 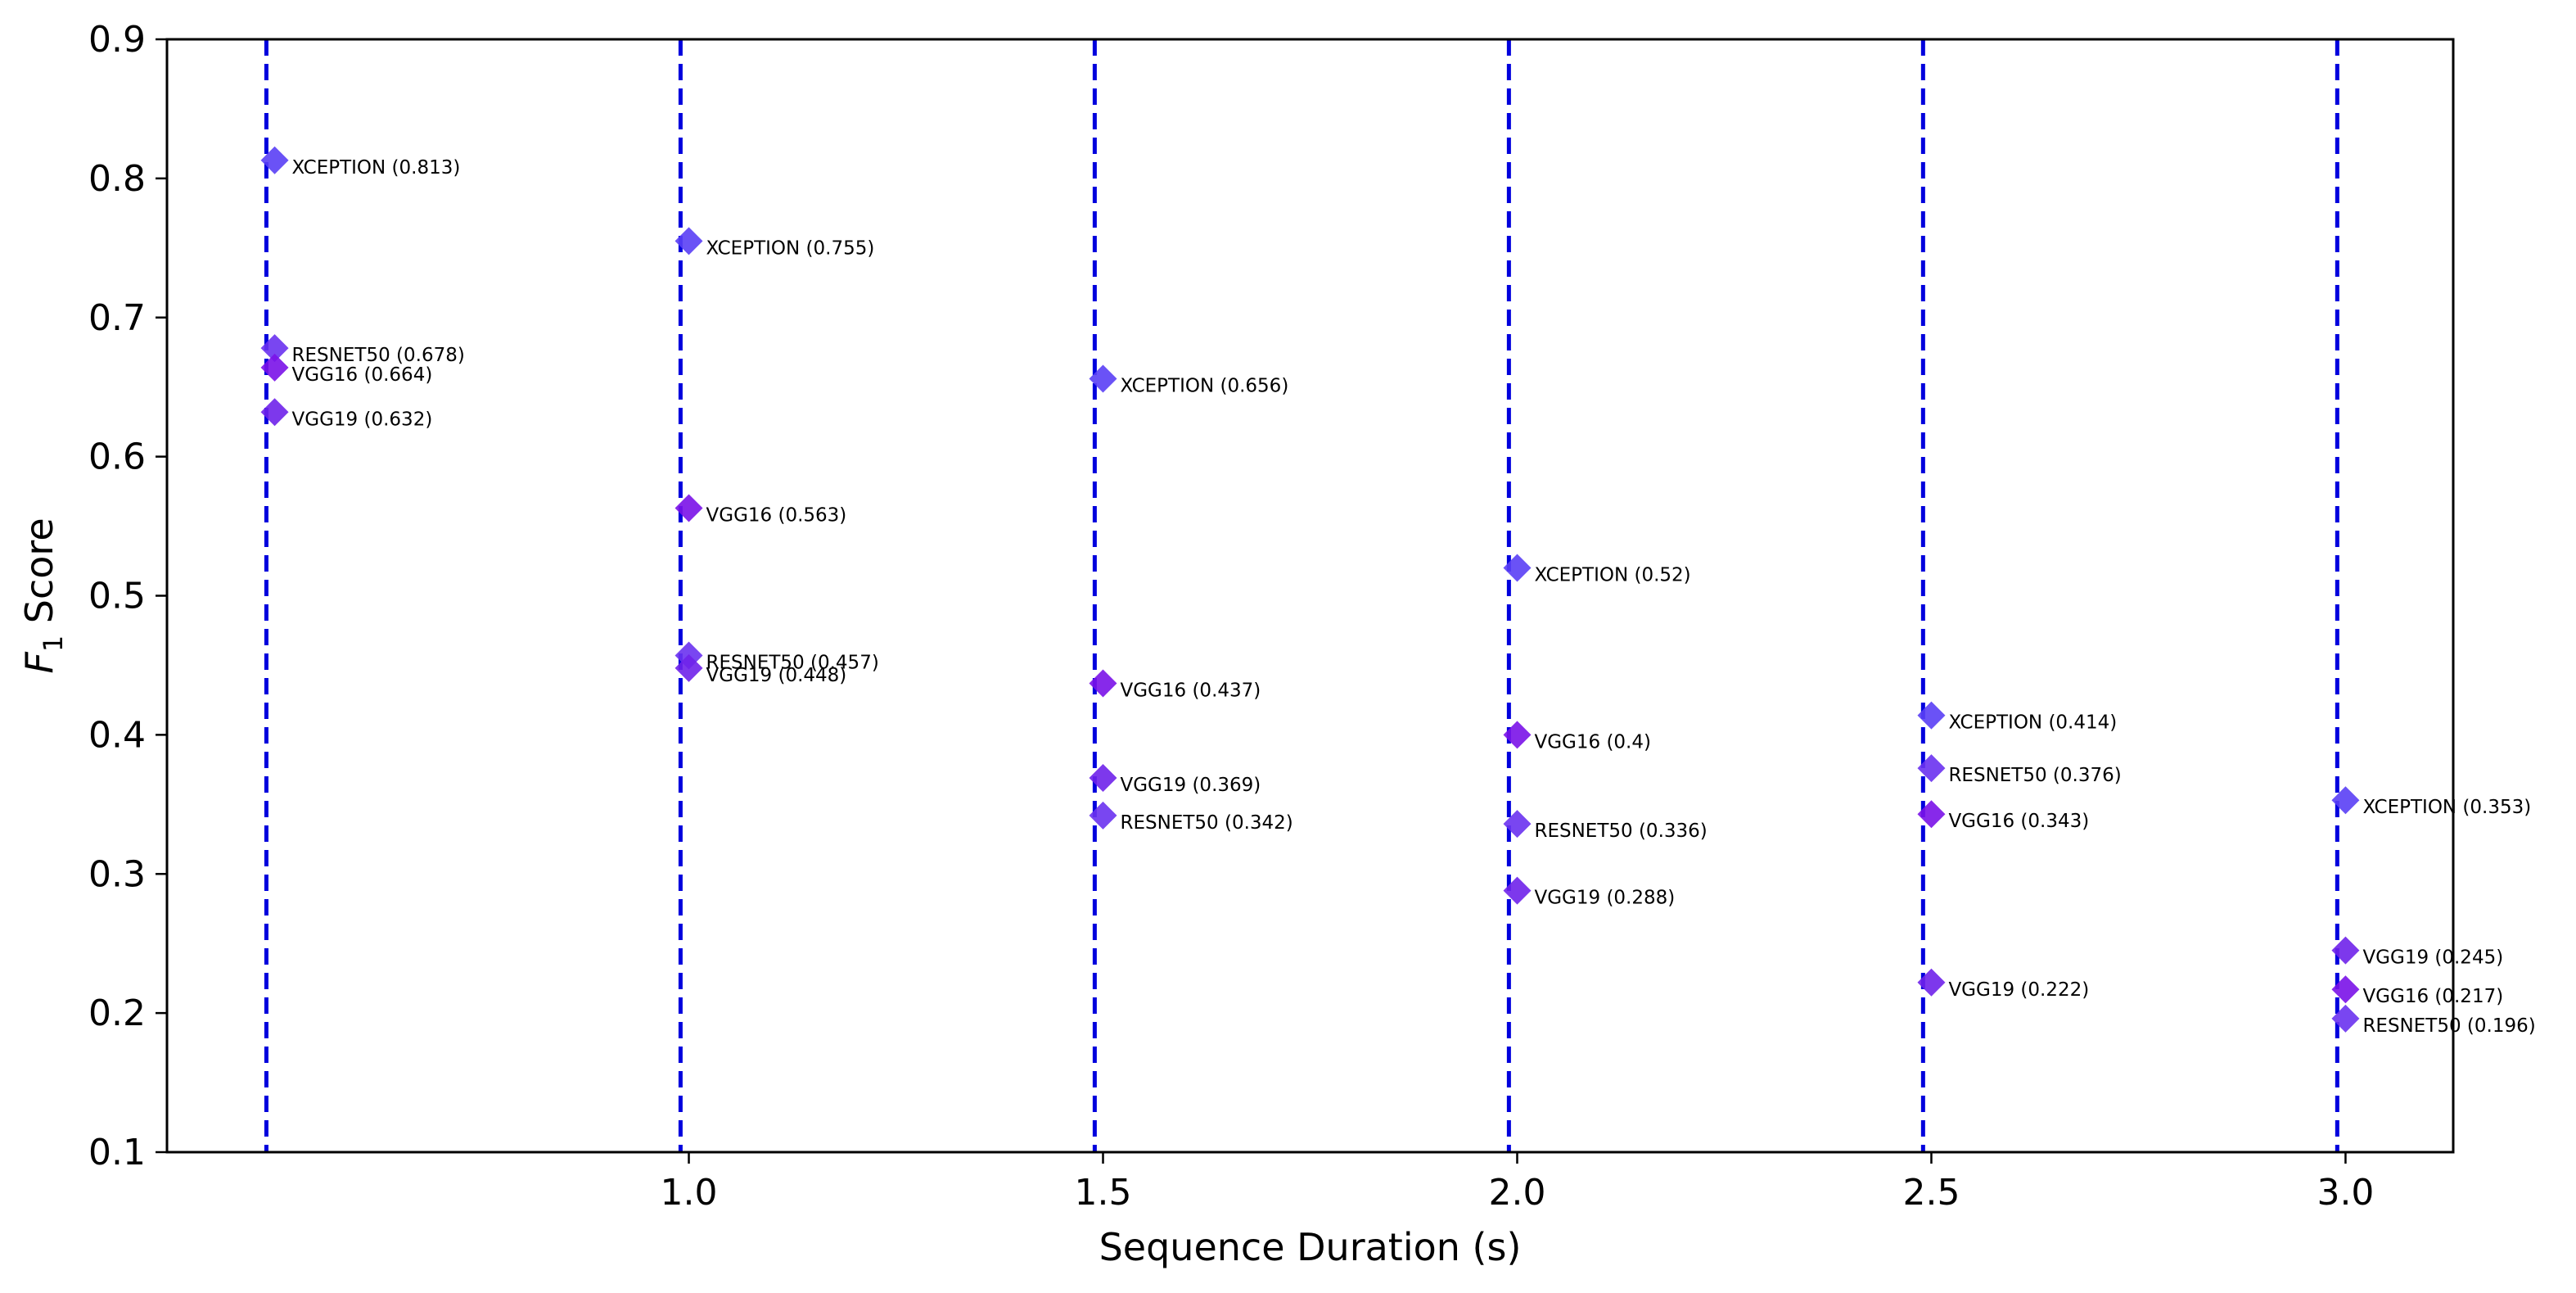 What do you see at coordinates (376, 168) in the screenshot?
I see `data-point-label: XCEPTION (0.813)` at bounding box center [376, 168].